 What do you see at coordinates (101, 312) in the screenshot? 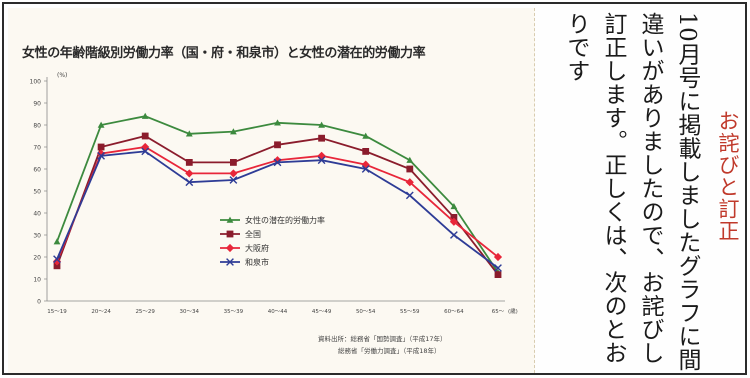
I see `x-tick-label: 20～24` at bounding box center [101, 312].